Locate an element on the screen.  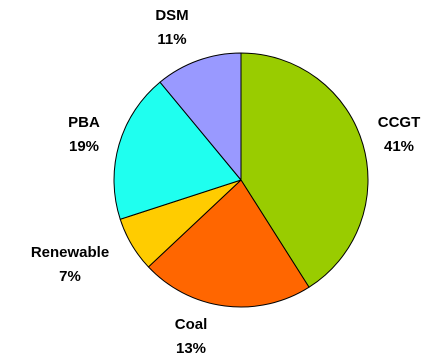
label-ccgt-name: CCGT is located at coordinates (399, 122).